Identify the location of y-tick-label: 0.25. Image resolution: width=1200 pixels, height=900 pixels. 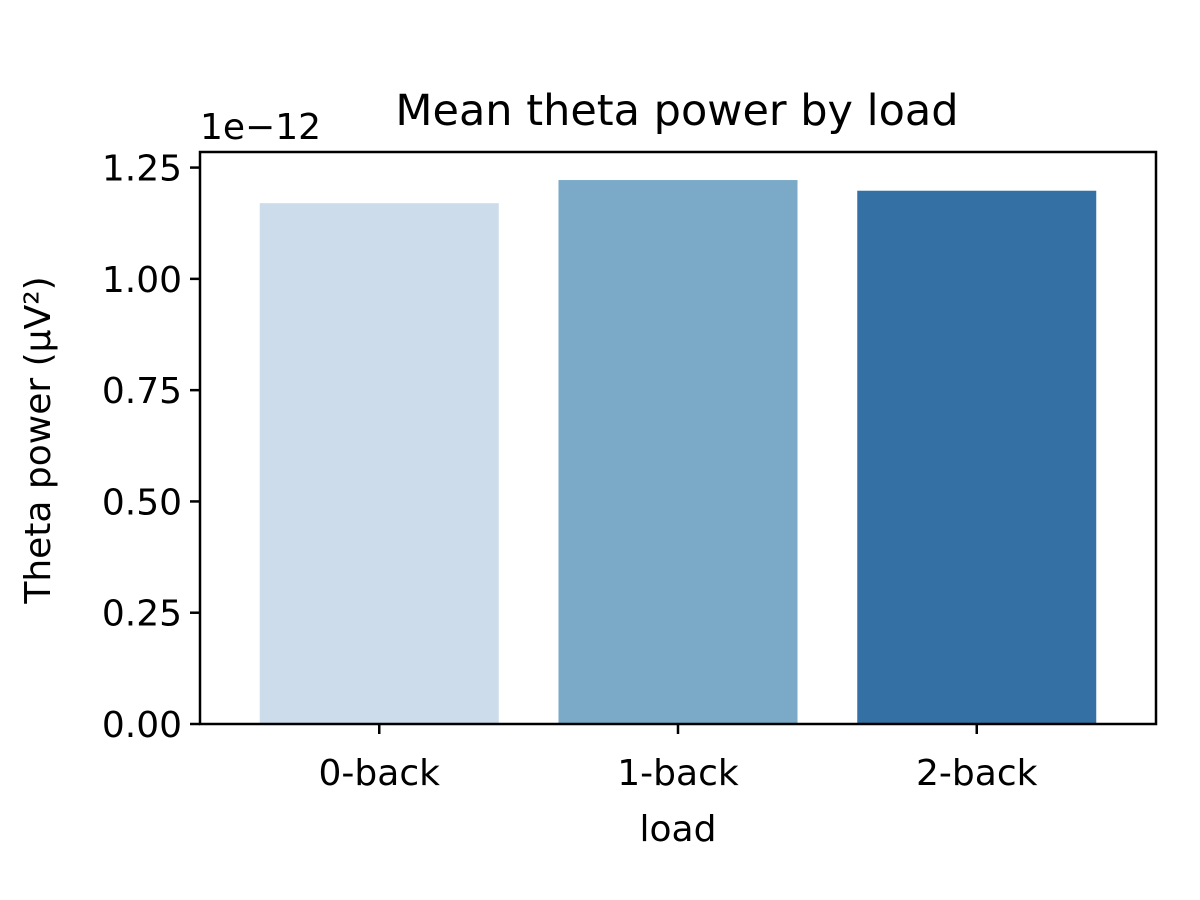
(142, 614).